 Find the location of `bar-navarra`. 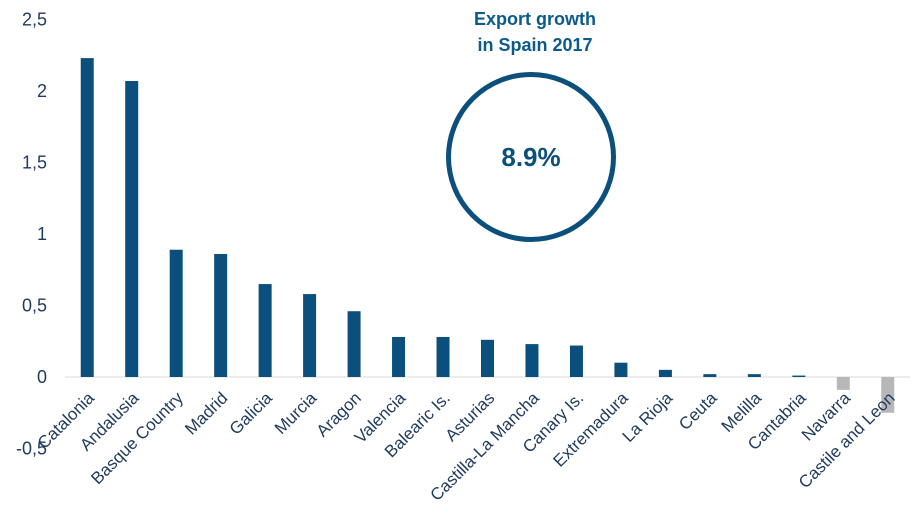

bar-navarra is located at coordinates (843, 383).